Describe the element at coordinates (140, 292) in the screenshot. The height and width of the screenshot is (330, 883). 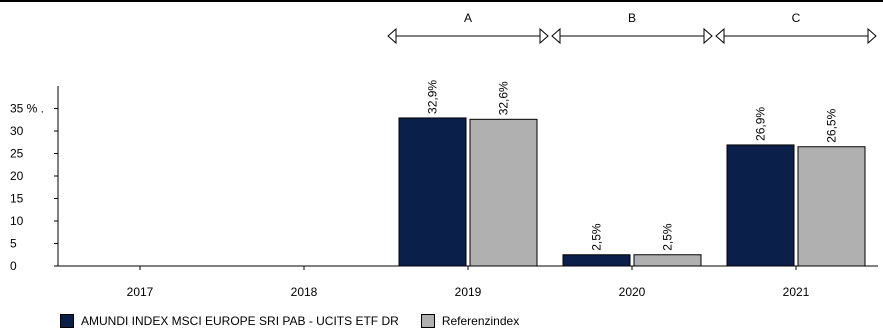
I see `x-tick-label: 2017` at that location.